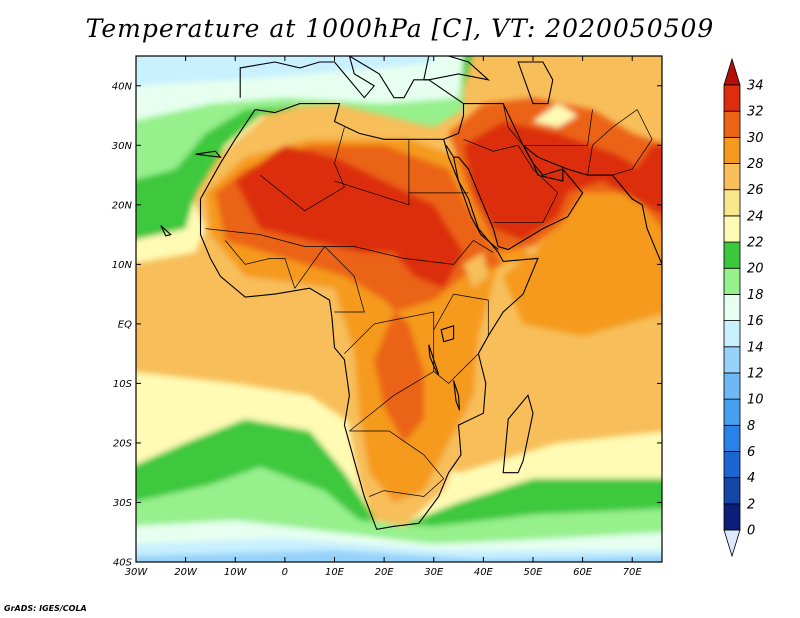  What do you see at coordinates (755, 138) in the screenshot?
I see `colorbar-label: 30` at bounding box center [755, 138].